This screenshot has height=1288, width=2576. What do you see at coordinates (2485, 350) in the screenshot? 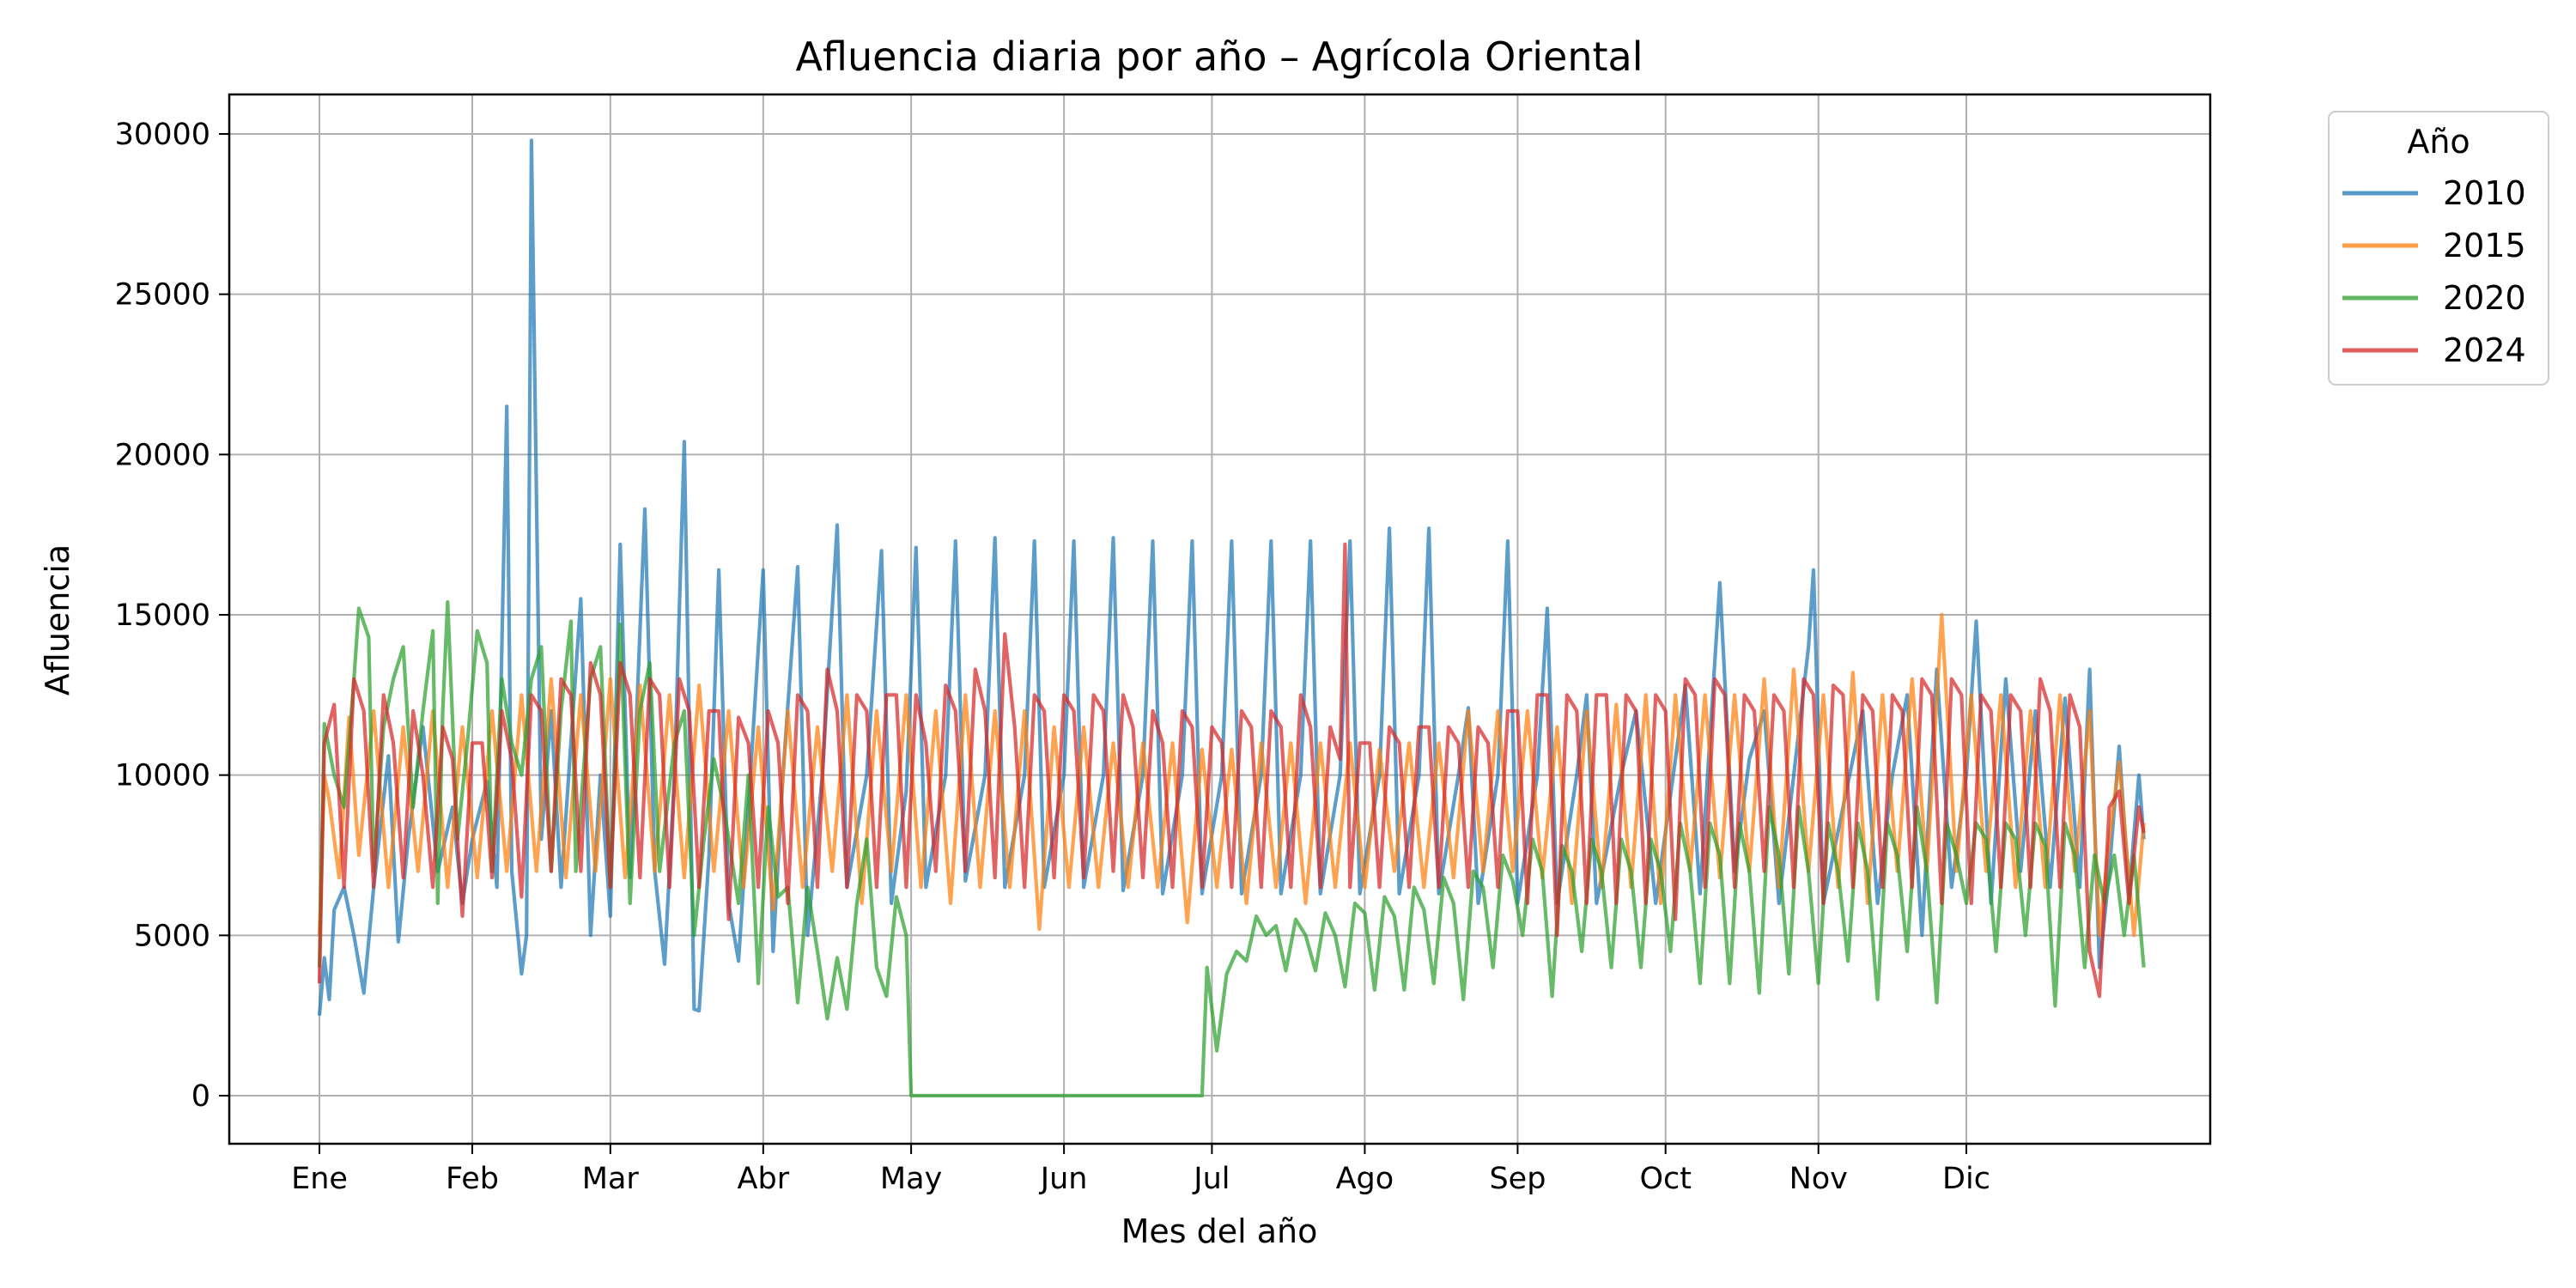
I see `legend-label-2024: 2024` at bounding box center [2485, 350].